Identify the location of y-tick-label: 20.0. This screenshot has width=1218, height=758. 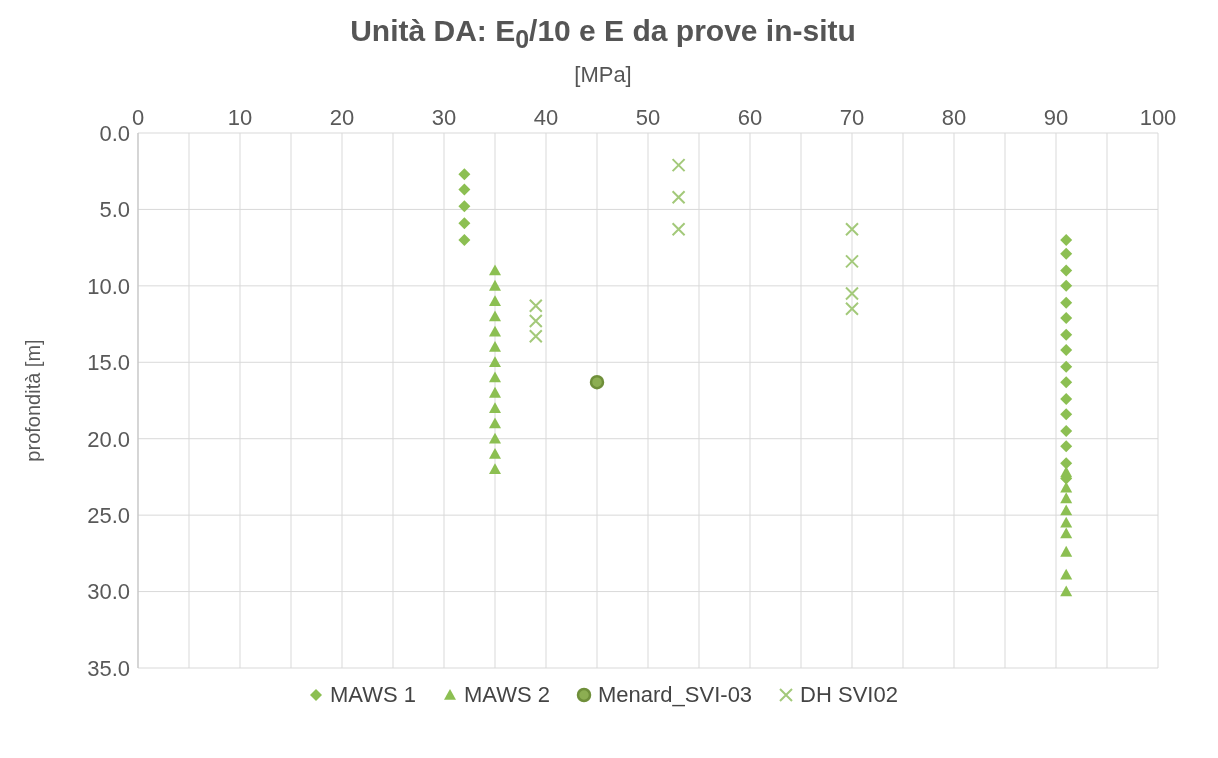
(108, 439).